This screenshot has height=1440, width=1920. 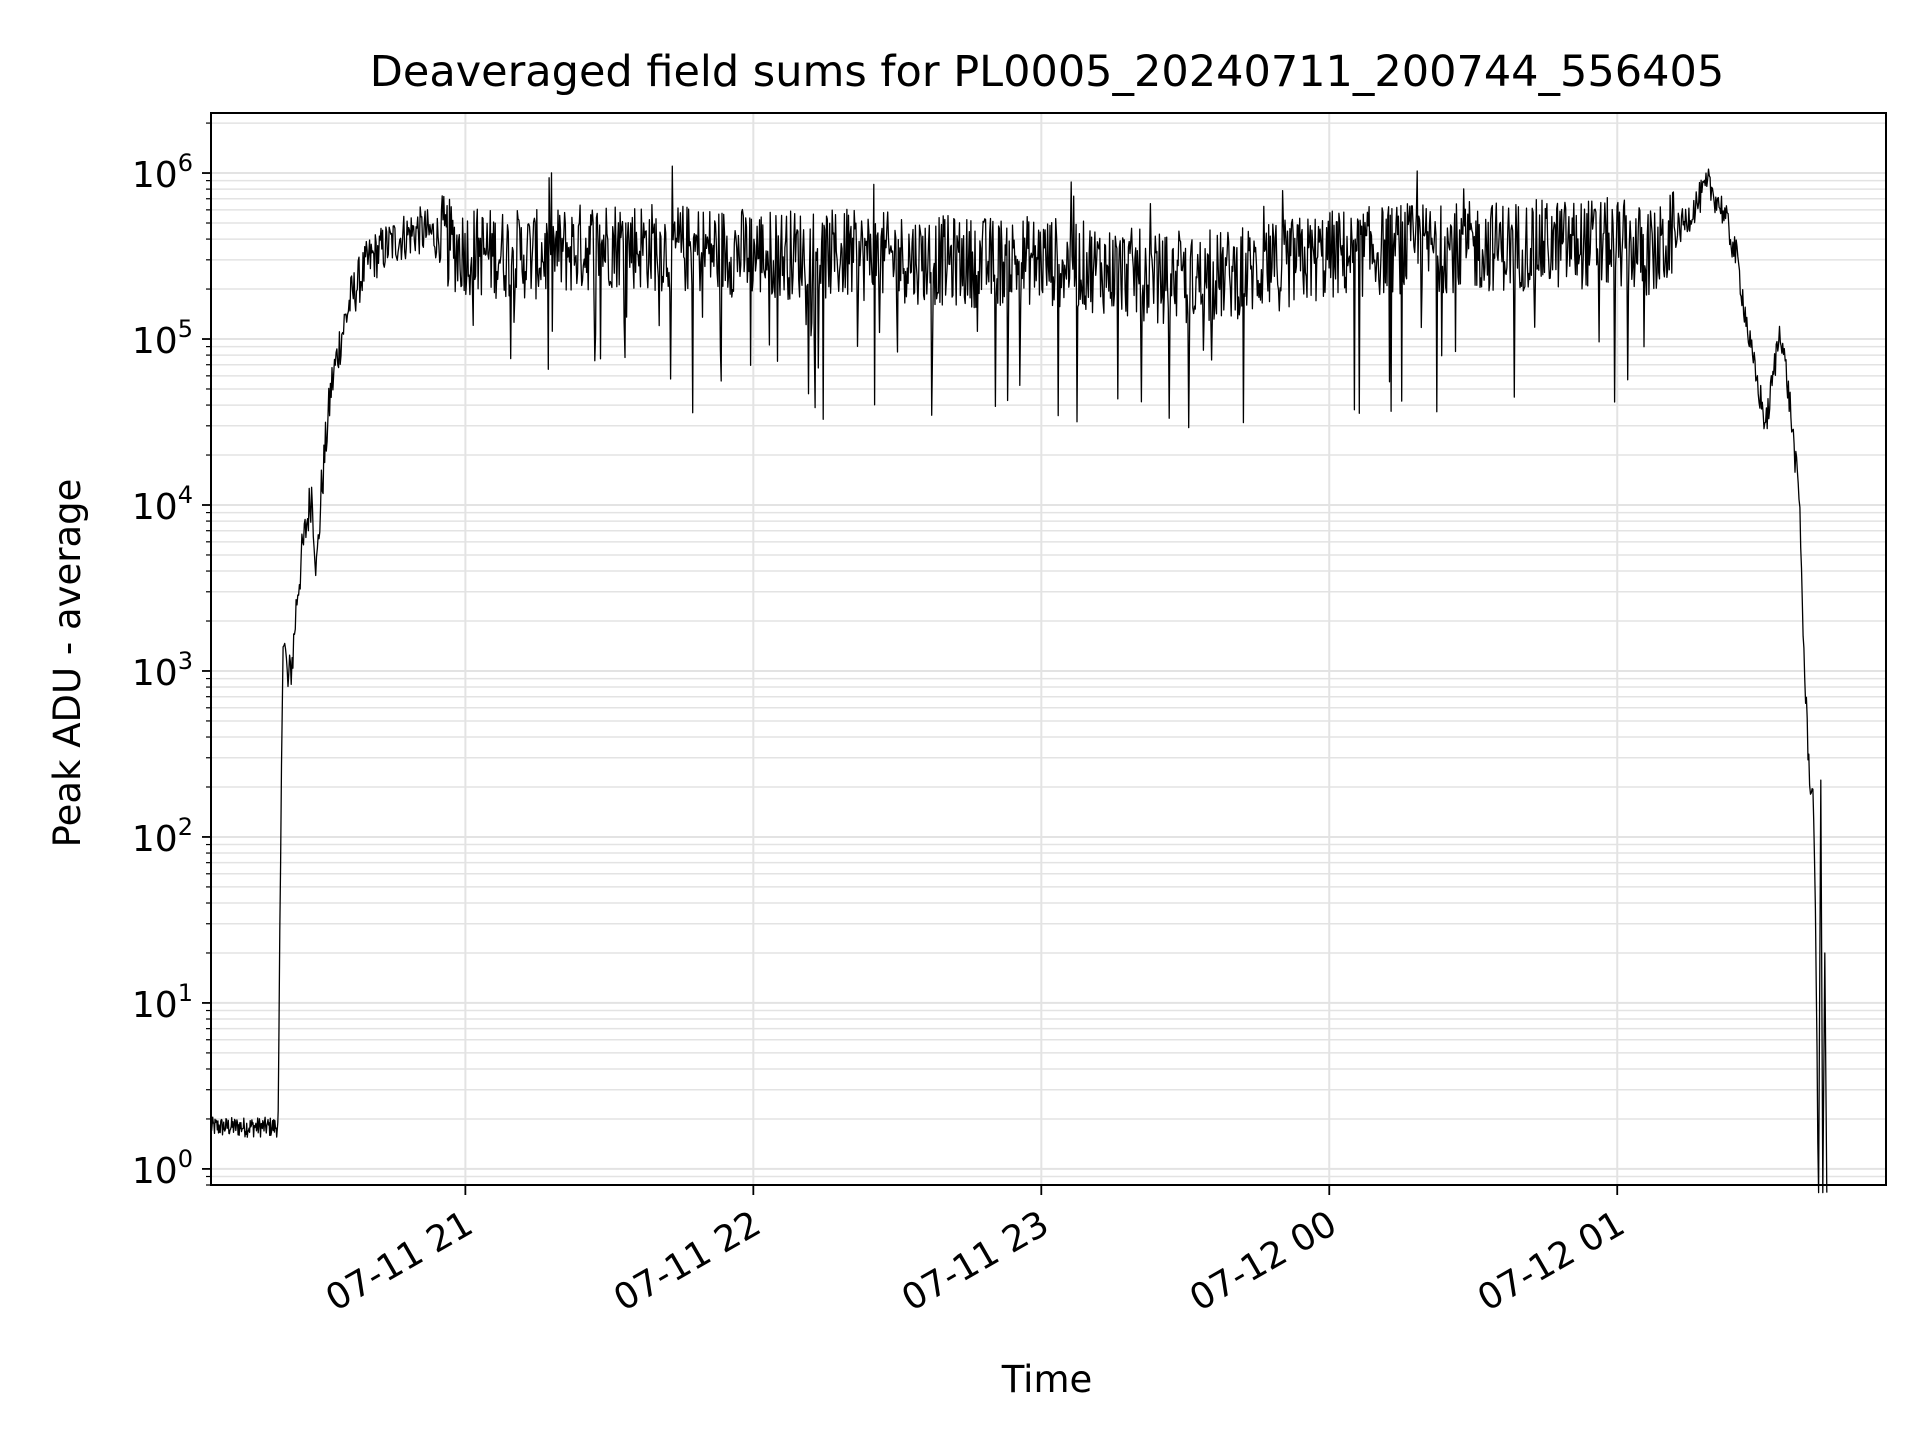 I want to click on y-tick-label: 10⁴, so click(x=162, y=504).